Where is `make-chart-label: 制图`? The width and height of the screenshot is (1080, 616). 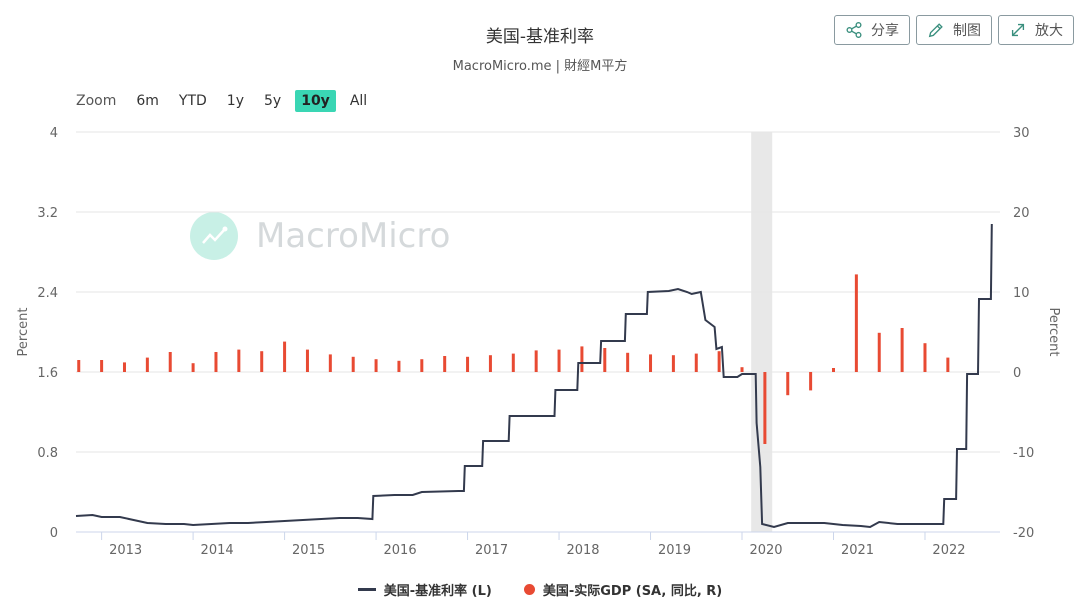
make-chart-label: 制图 is located at coordinates (967, 31).